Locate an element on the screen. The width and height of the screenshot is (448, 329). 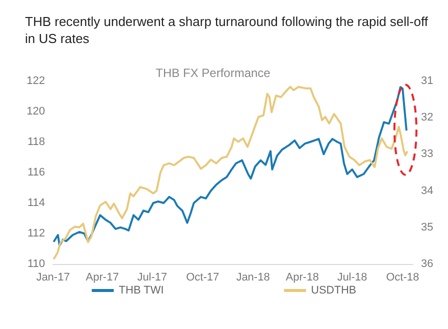
y-tick-label: 112 is located at coordinates (36, 234).